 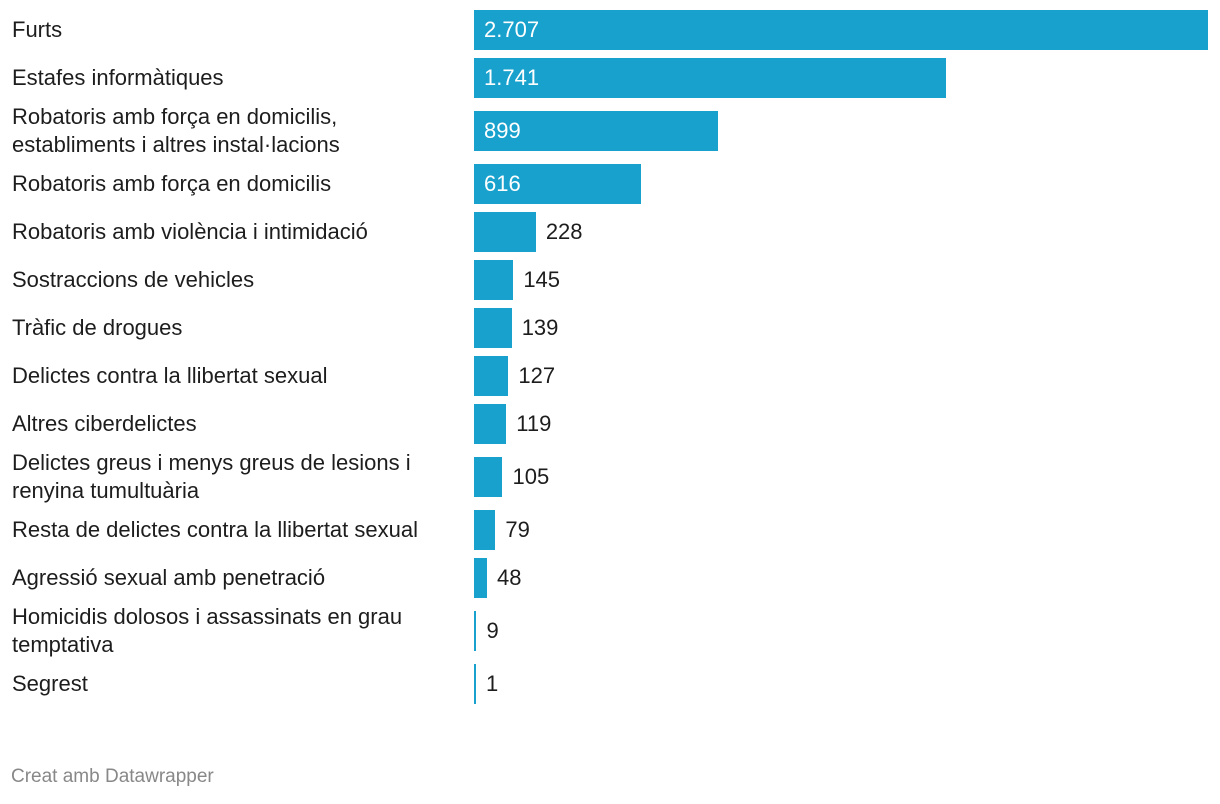 I want to click on category-label: Altres ciberdelictes, so click(x=104, y=423).